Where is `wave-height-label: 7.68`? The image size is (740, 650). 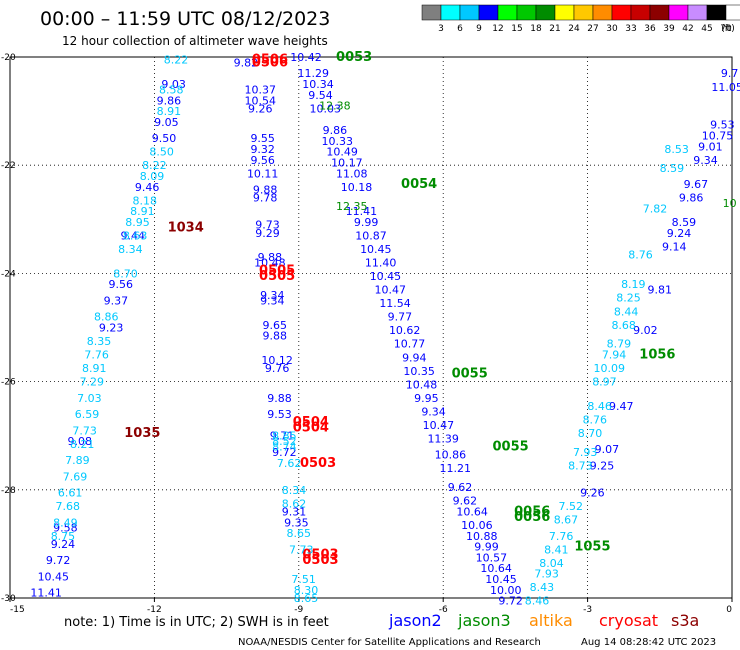 wave-height-label: 7.68 is located at coordinates (68, 506).